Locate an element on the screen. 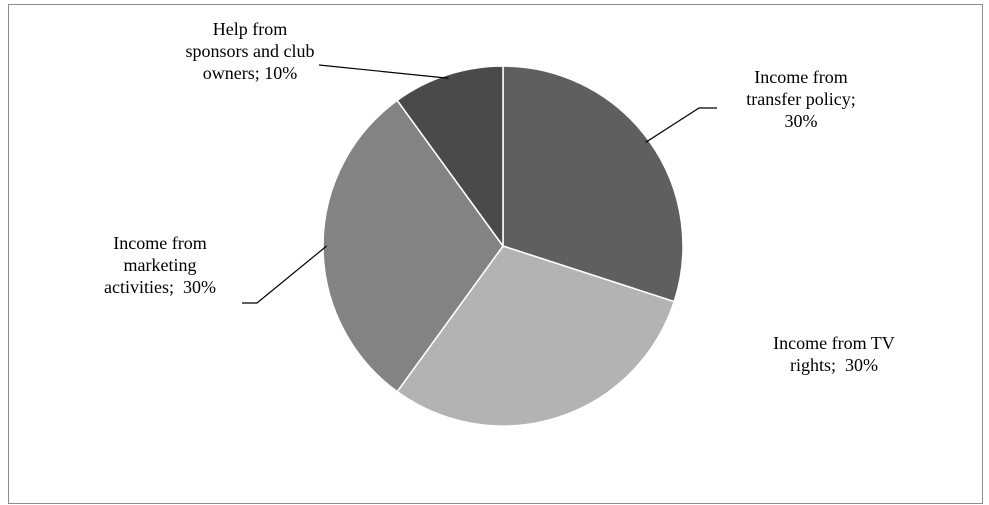  data-label-sponsors-line-3: owners; 10% is located at coordinates (250, 73).